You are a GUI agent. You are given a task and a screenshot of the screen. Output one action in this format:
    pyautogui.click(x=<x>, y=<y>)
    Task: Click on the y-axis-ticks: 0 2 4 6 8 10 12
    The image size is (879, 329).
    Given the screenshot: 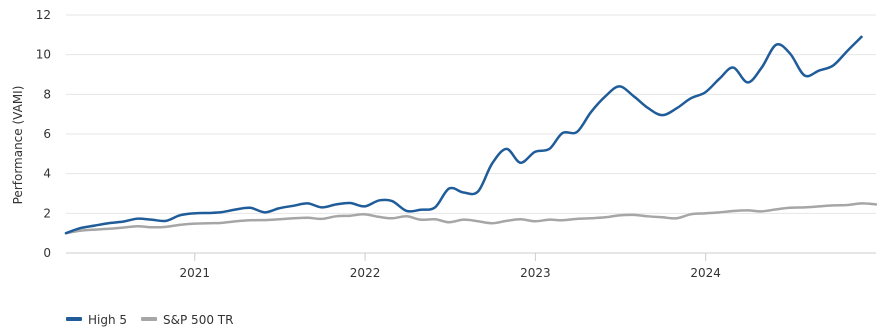 What is the action you would take?
    pyautogui.click(x=43, y=134)
    